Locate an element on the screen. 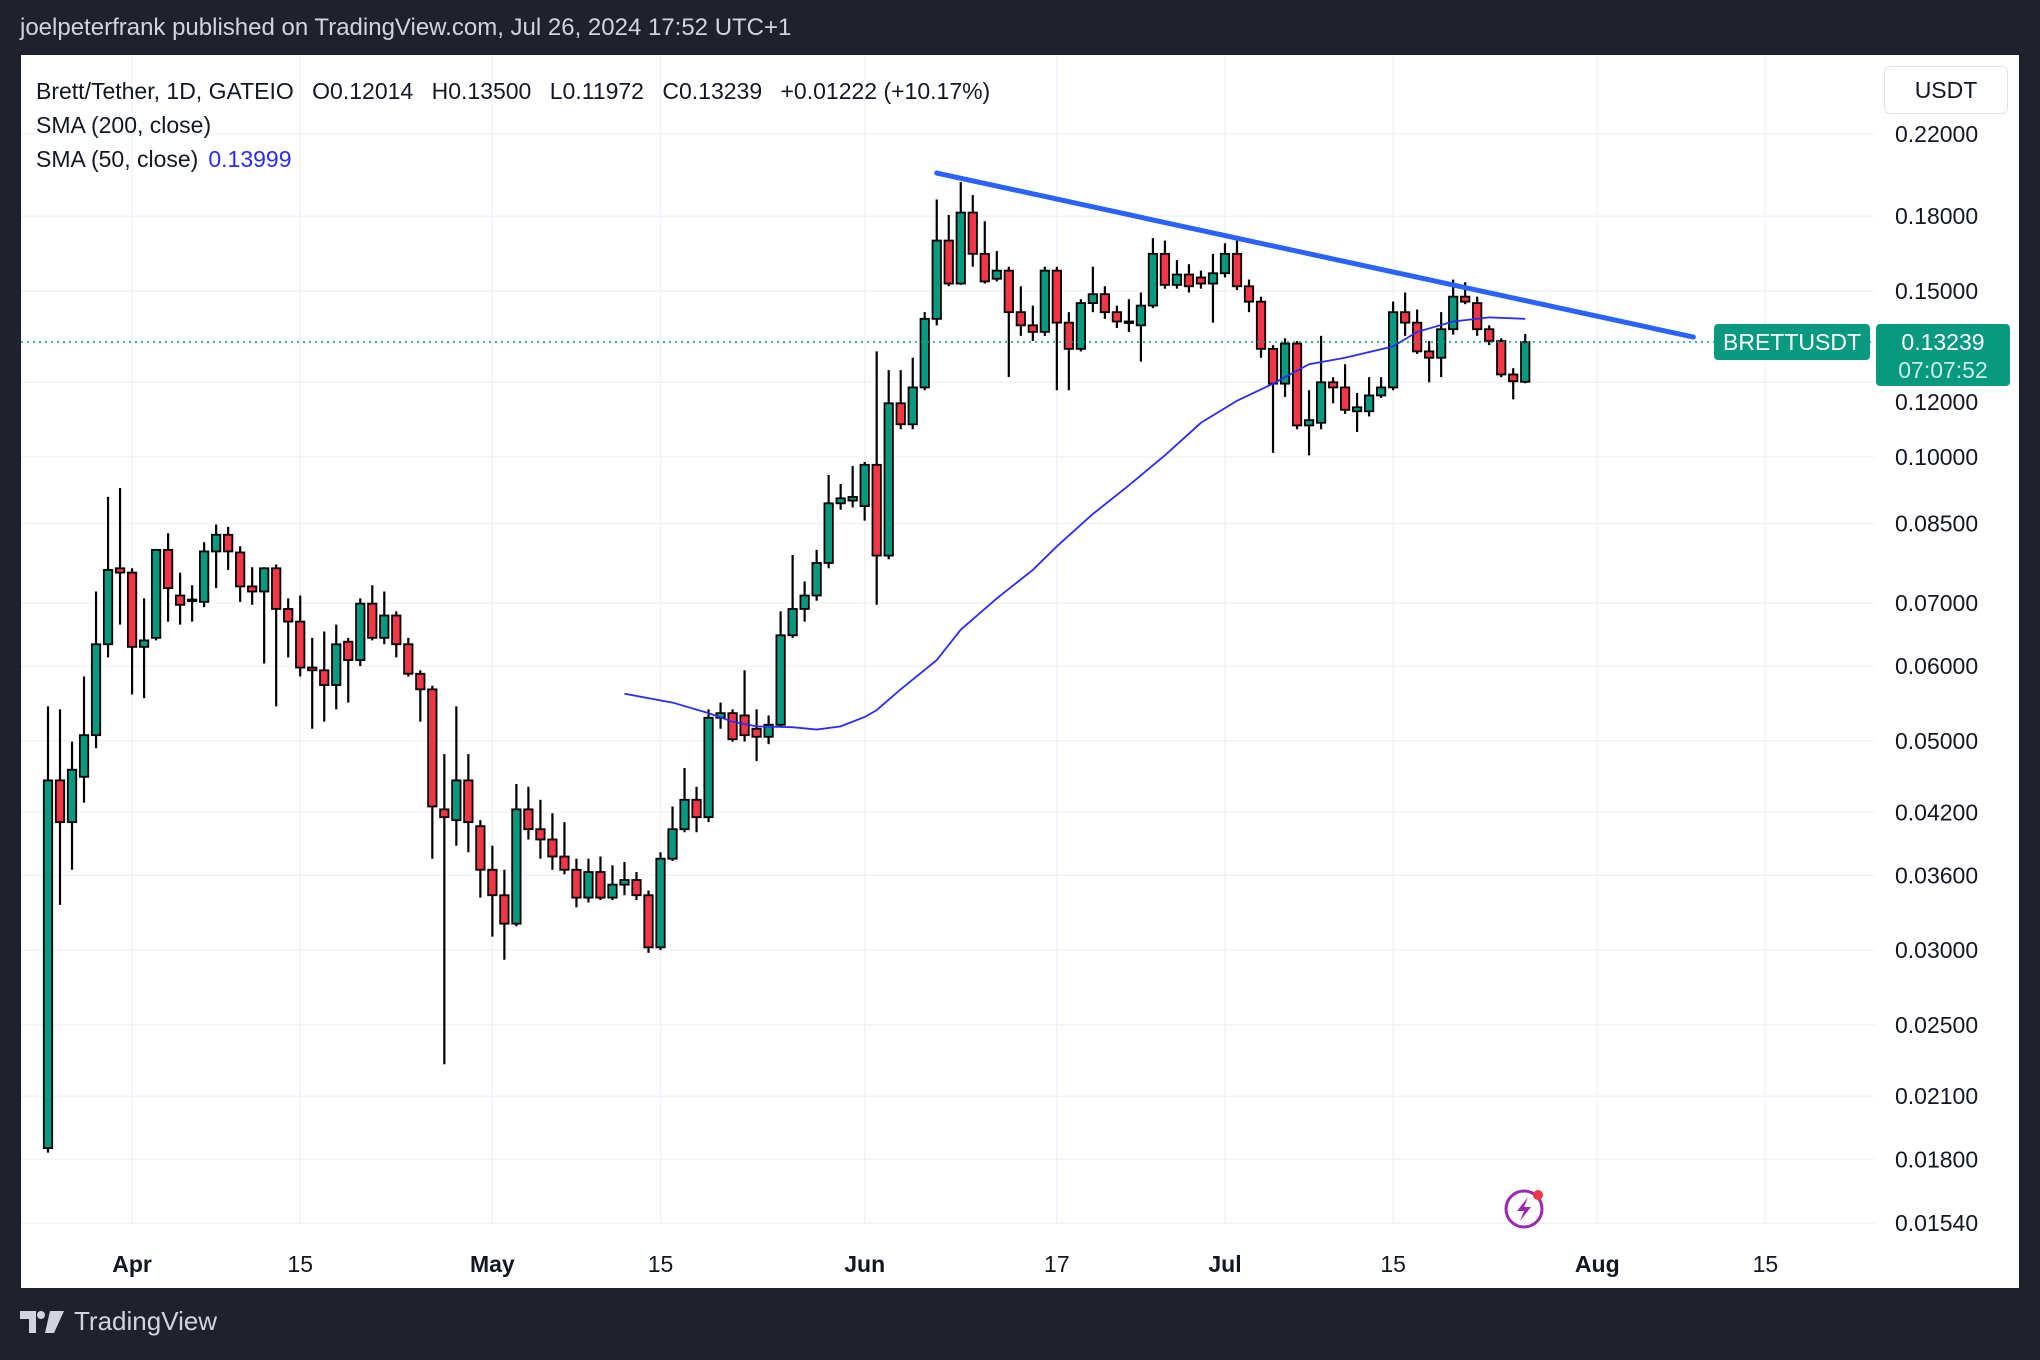 The image size is (2040, 1360). sma50-legend-row: SMA (50, close) 0.13999 is located at coordinates (513, 159).